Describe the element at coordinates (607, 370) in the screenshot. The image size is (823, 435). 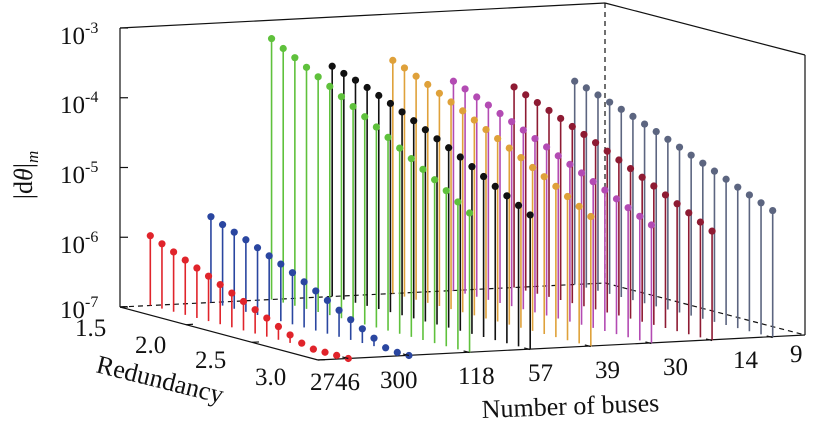
I see `bus-tick-39: 39` at that location.